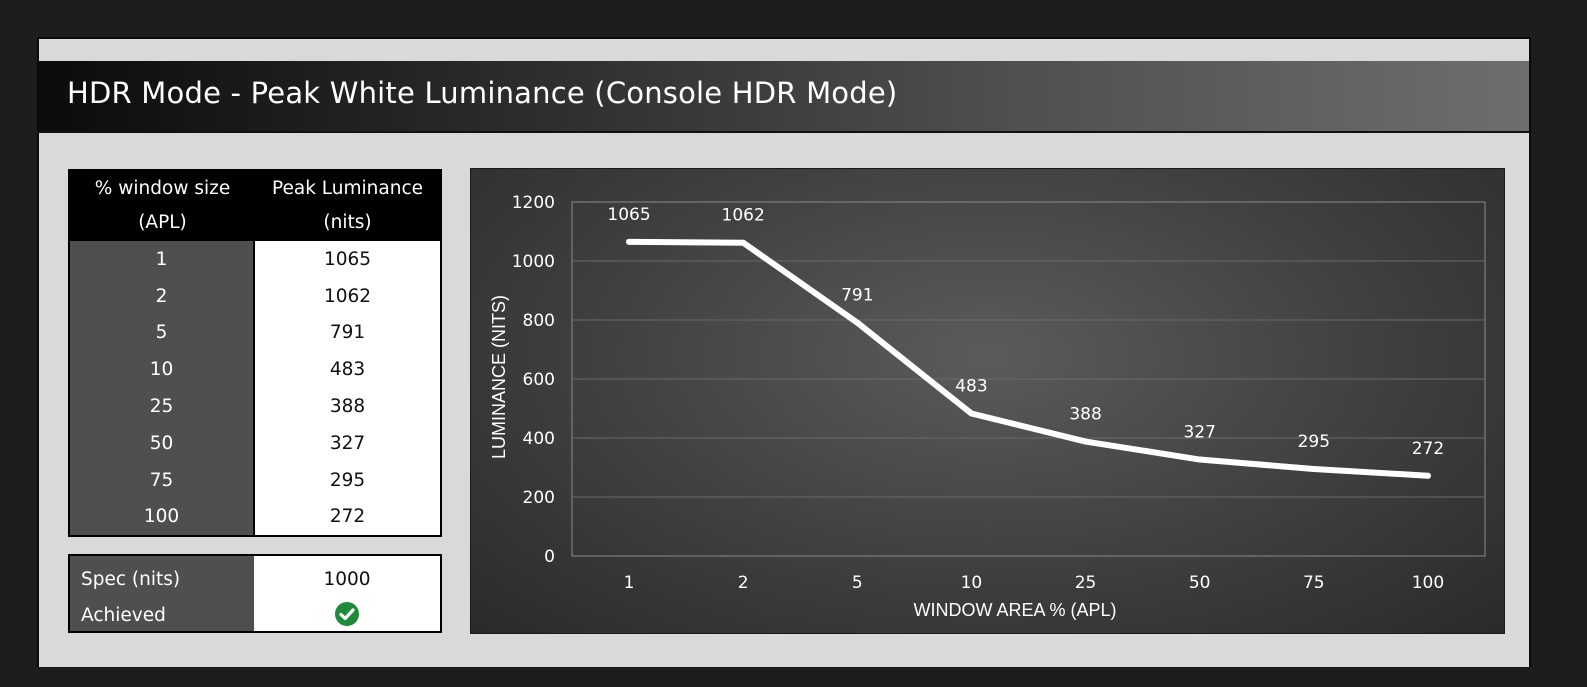 This screenshot has height=687, width=1587. What do you see at coordinates (347, 480) in the screenshot?
I see `luminance-cell: 295` at bounding box center [347, 480].